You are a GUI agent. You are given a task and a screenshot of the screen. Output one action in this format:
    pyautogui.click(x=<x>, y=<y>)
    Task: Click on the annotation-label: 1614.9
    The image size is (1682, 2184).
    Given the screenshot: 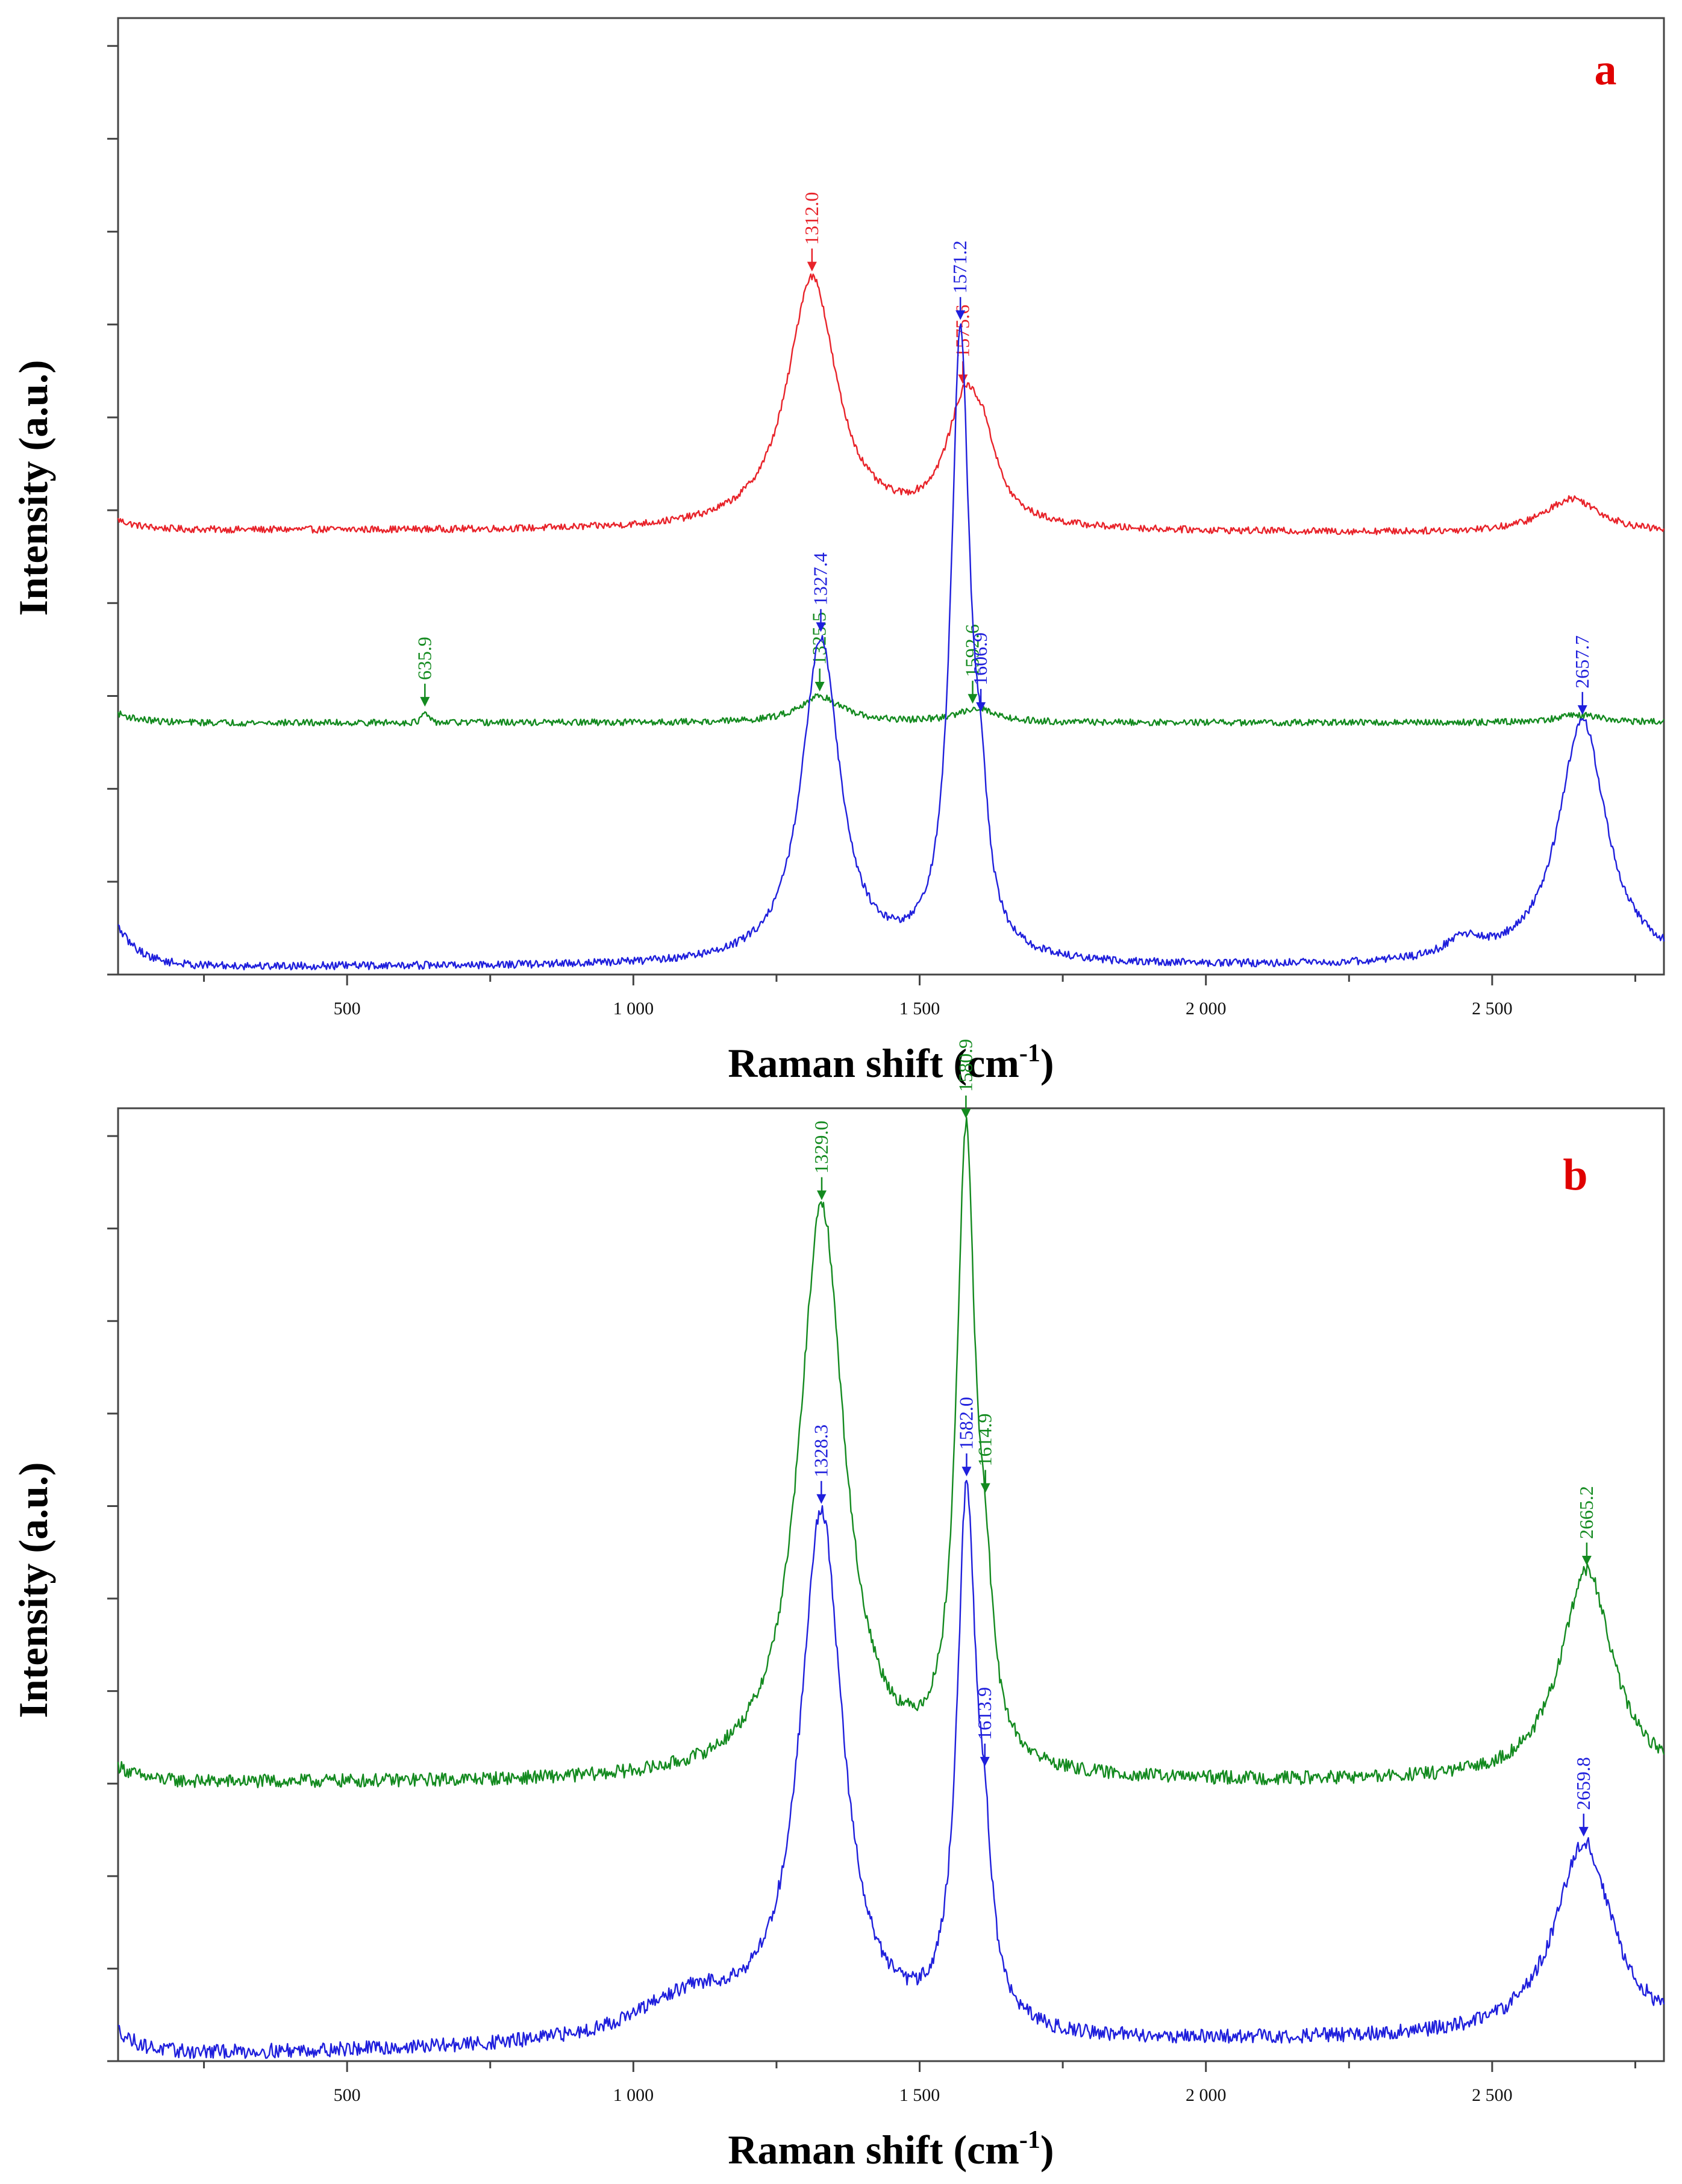 What is the action you would take?
    pyautogui.click(x=985, y=1439)
    